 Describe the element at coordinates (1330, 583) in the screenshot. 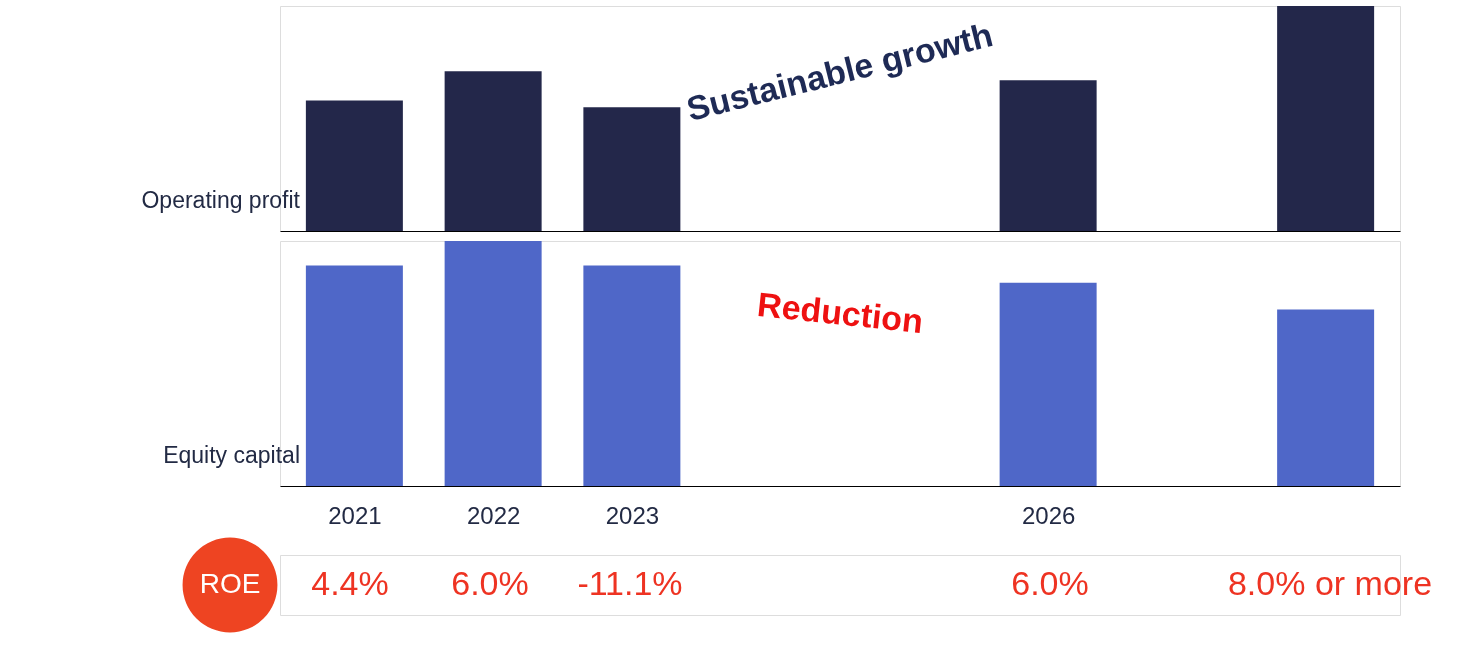

I see `text: 8.0% or more` at that location.